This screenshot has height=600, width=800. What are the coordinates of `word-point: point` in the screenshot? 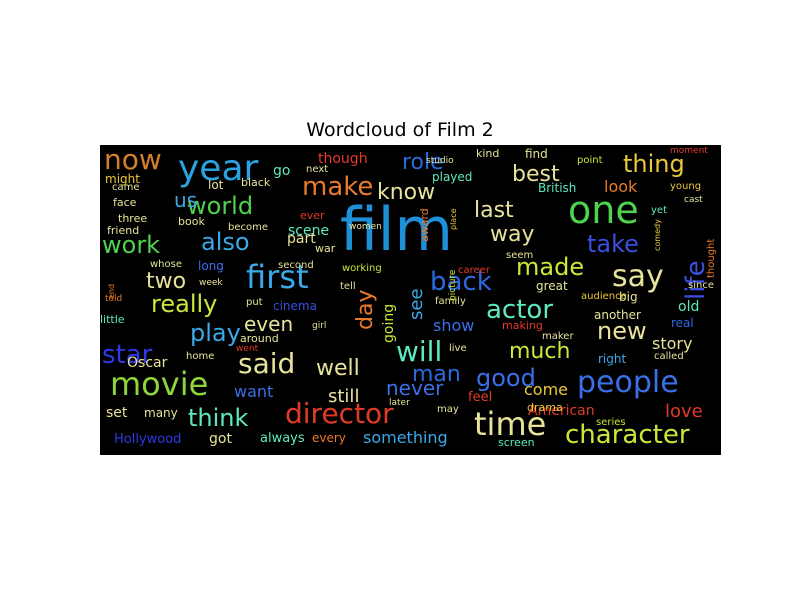 It's located at (590, 160).